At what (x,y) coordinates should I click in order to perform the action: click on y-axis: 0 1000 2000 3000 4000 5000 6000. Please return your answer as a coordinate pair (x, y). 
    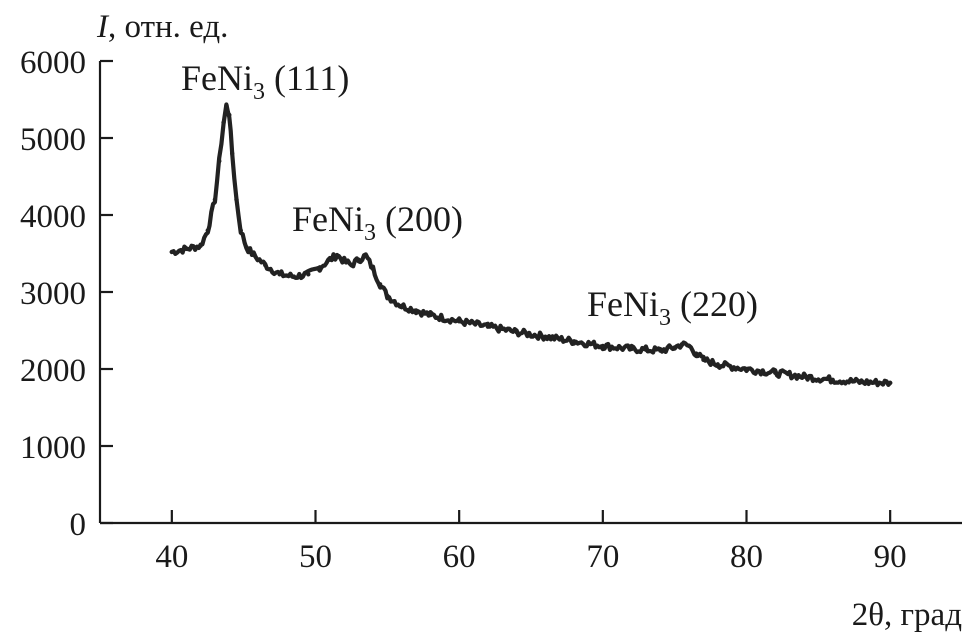
    Looking at the image, I should click on (66, 294).